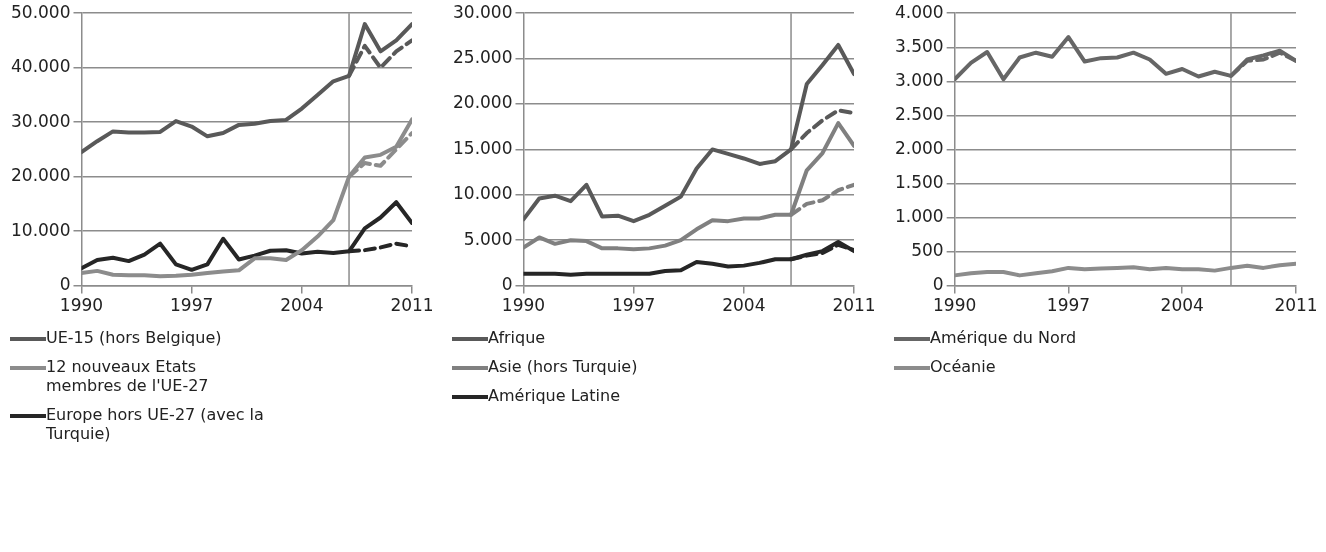  I want to click on y-tick-label: 15.000, so click(483, 147).